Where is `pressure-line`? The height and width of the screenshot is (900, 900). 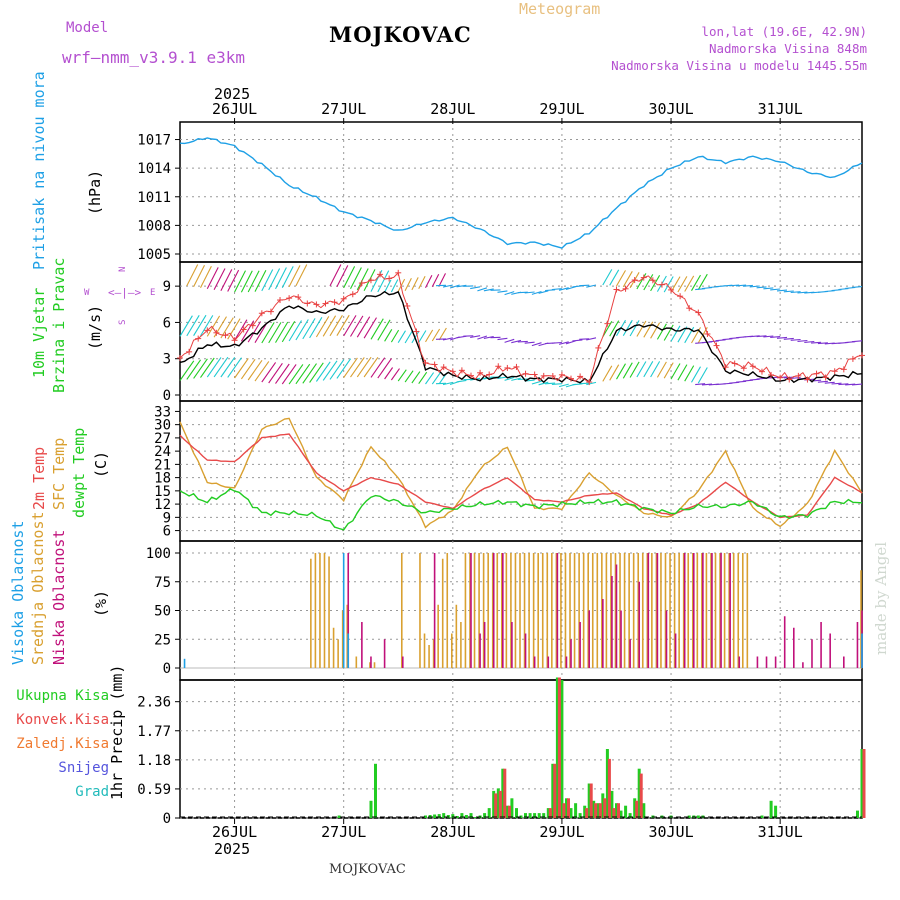
pressure-line is located at coordinates (521, 193).